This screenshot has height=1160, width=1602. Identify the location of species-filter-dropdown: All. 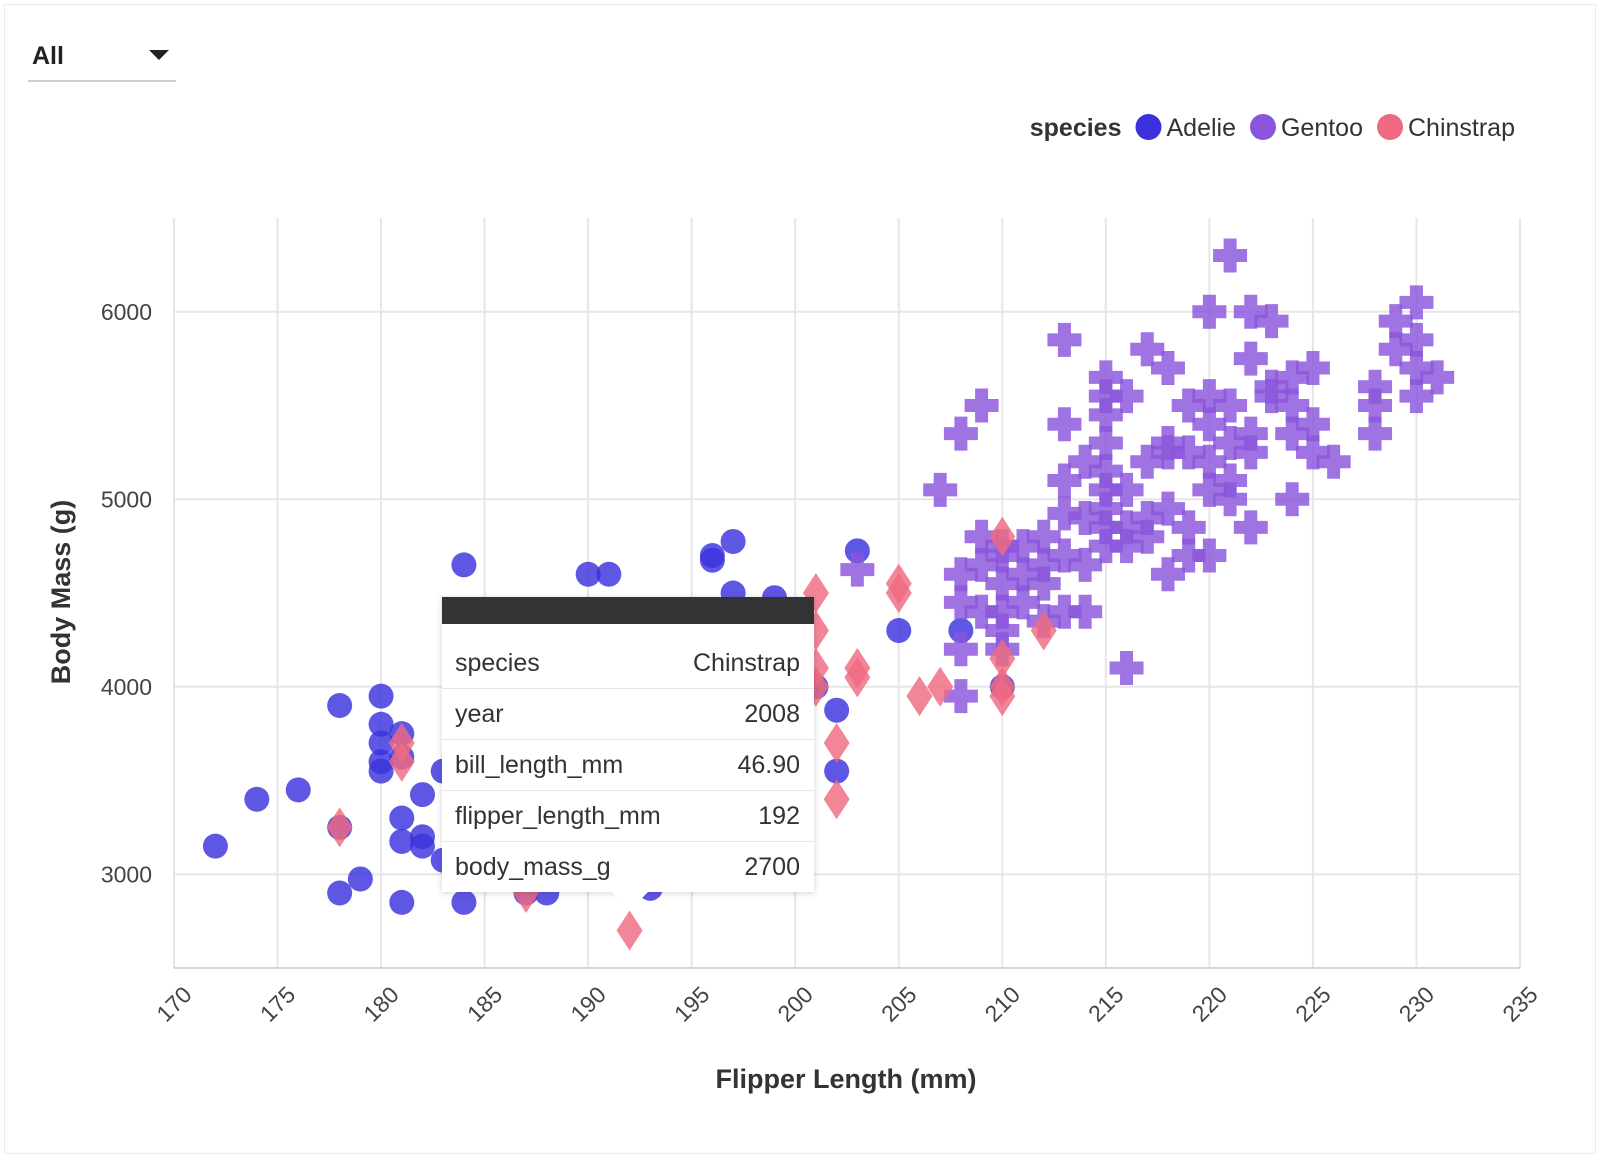
(102, 59).